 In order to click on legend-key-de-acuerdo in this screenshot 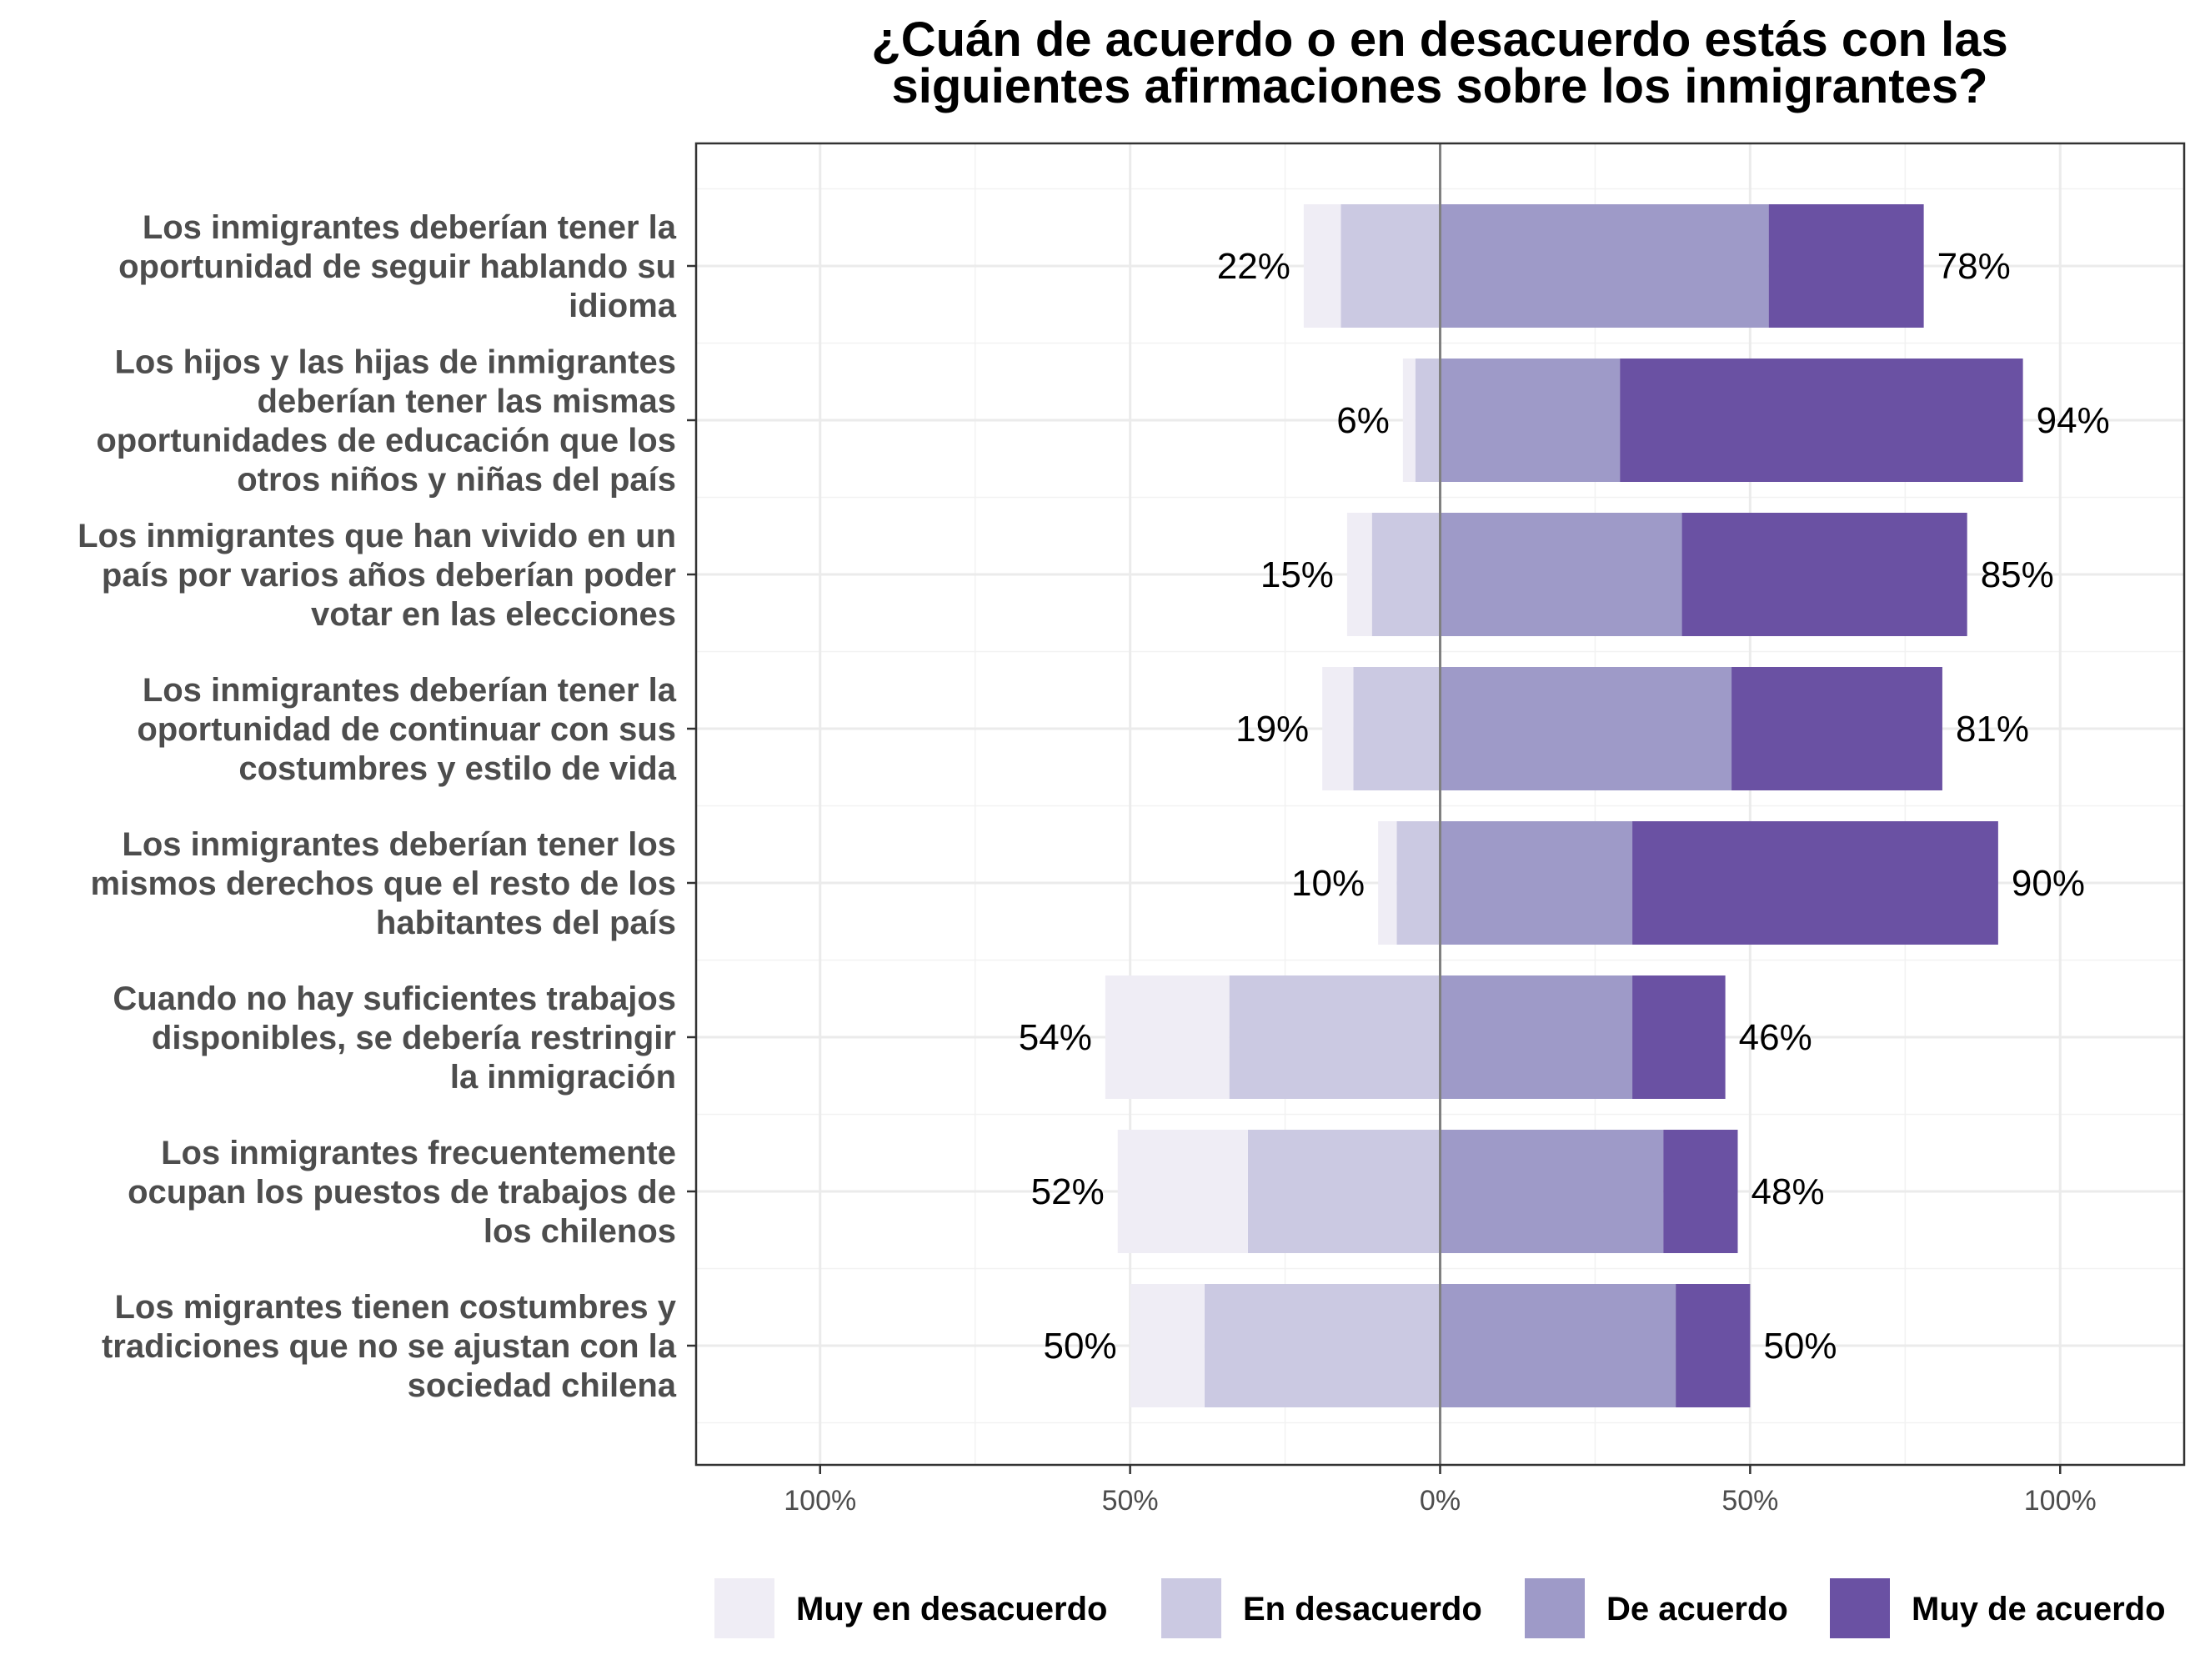, I will do `click(1555, 1608)`.